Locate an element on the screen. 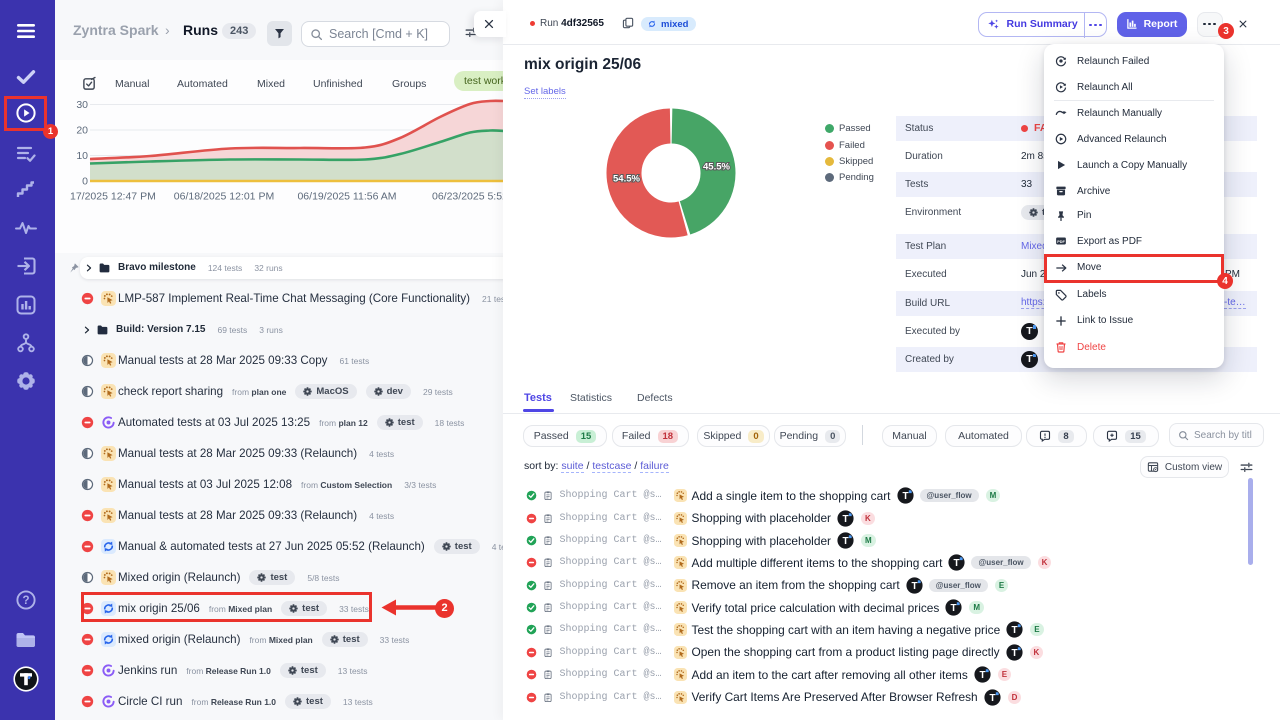 This screenshot has width=1280, height=720. svg-text: 20 is located at coordinates (82, 131).